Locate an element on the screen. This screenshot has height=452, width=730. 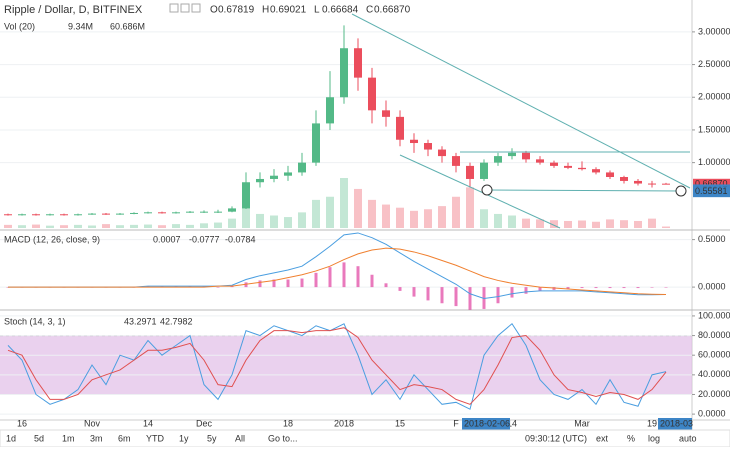
x-tick-label: F is located at coordinates (456, 423).